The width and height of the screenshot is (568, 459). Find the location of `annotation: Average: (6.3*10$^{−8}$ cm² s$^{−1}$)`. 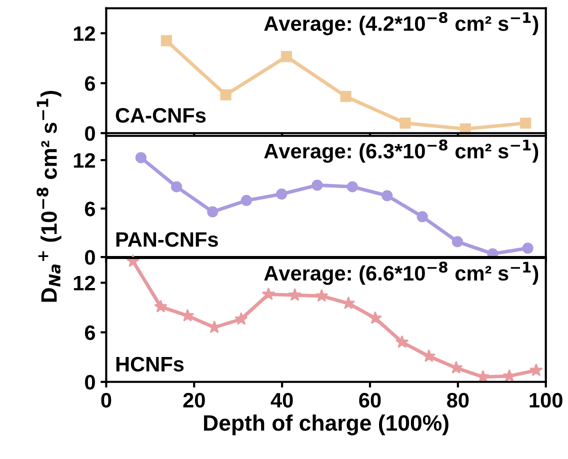

annotation: Average: (6.3*10$^{−8}$ cm² s$^{−1}$) is located at coordinates (401, 151).